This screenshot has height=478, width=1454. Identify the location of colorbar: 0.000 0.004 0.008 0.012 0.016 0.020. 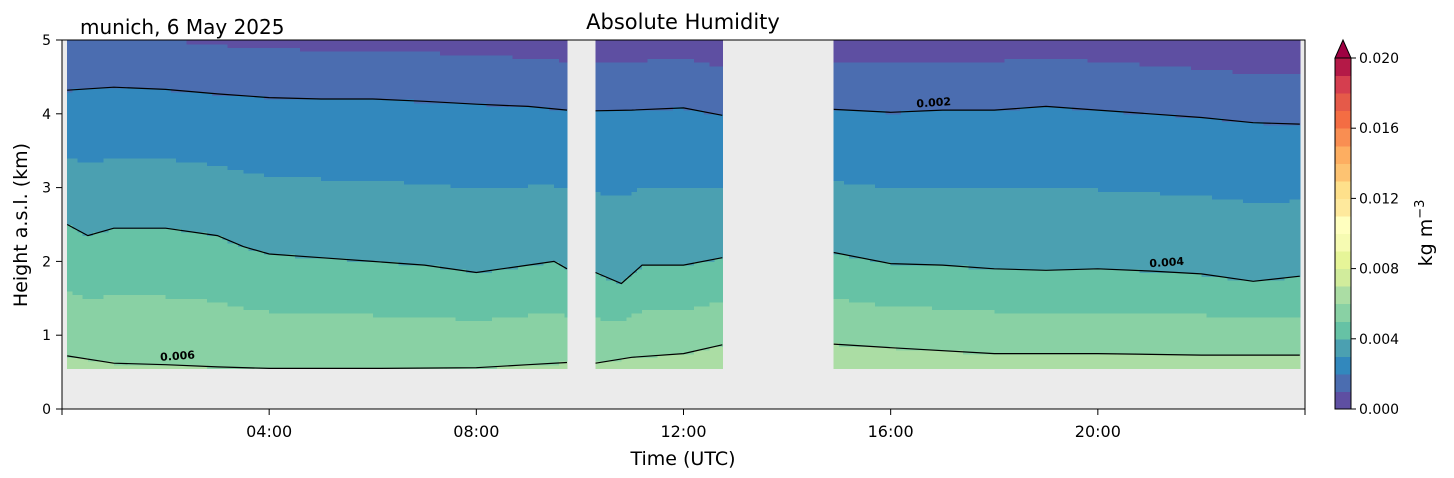
(1366, 228).